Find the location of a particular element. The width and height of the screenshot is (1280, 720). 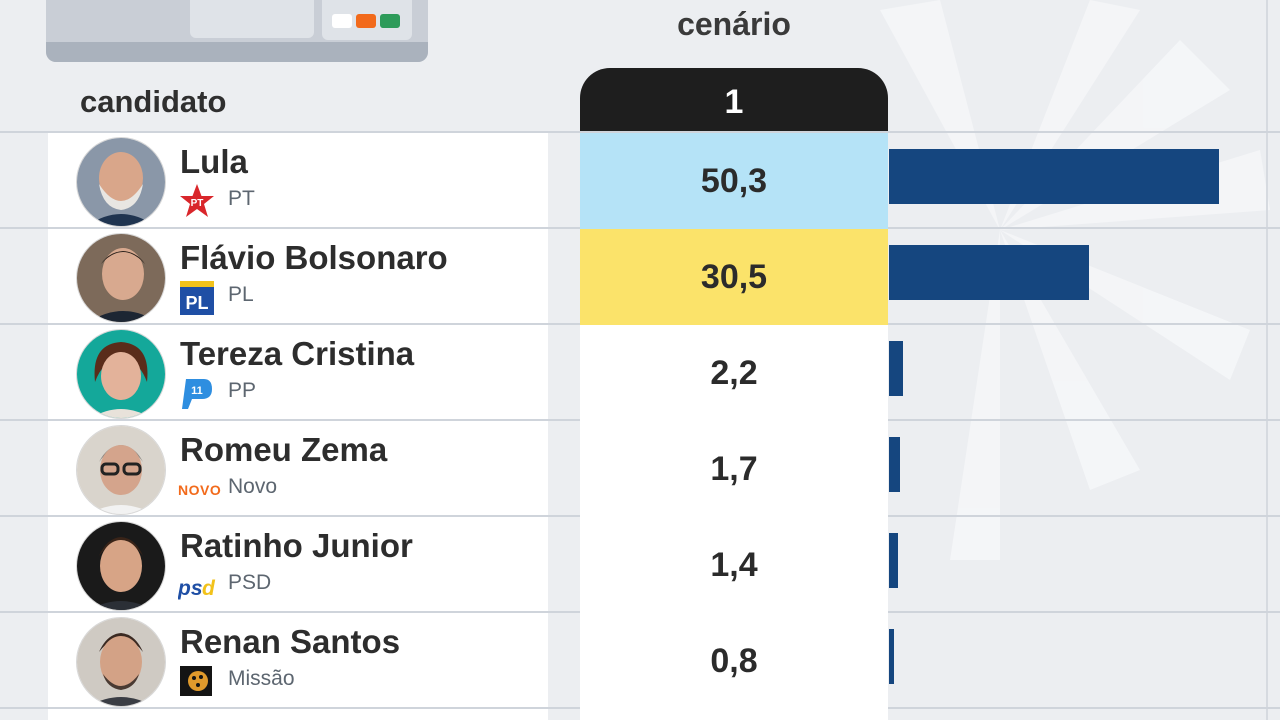

ballot-keypad is located at coordinates (367, 20).